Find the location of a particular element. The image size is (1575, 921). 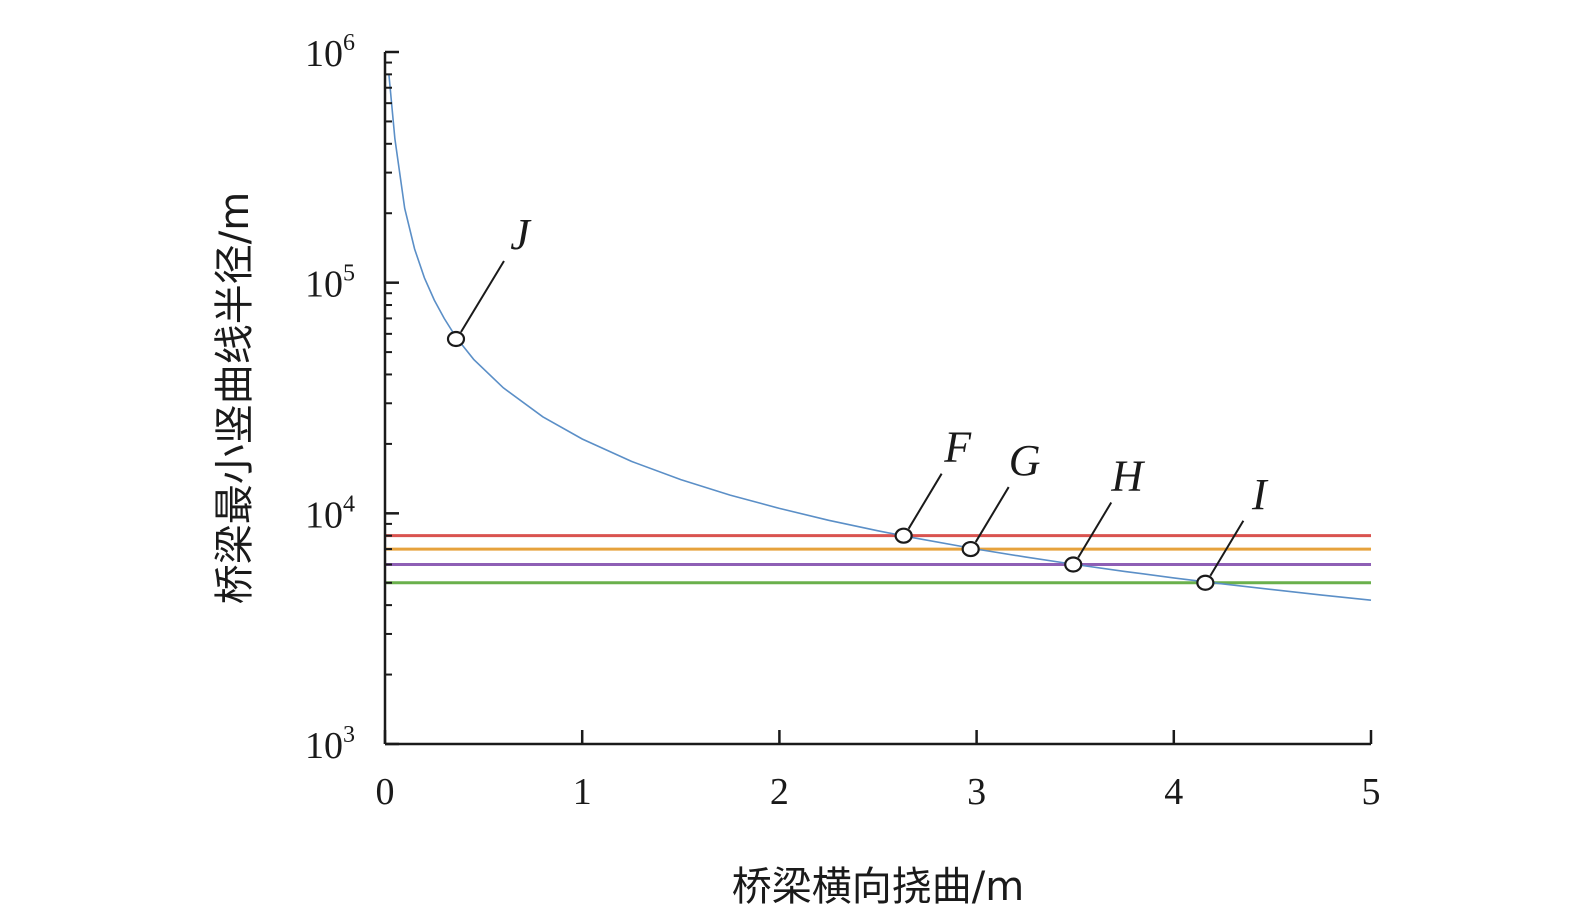

x-tick-label: 5 is located at coordinates (1371, 792).